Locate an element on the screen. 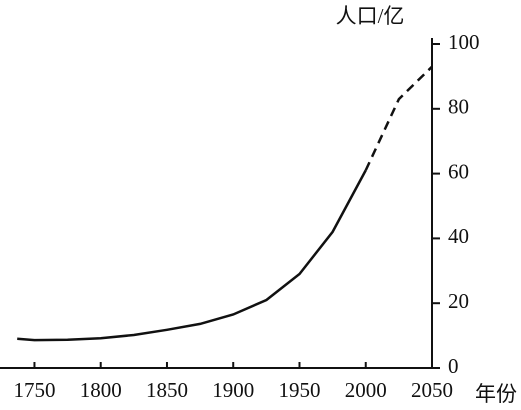  y-tick-label: 80 is located at coordinates (458, 107).